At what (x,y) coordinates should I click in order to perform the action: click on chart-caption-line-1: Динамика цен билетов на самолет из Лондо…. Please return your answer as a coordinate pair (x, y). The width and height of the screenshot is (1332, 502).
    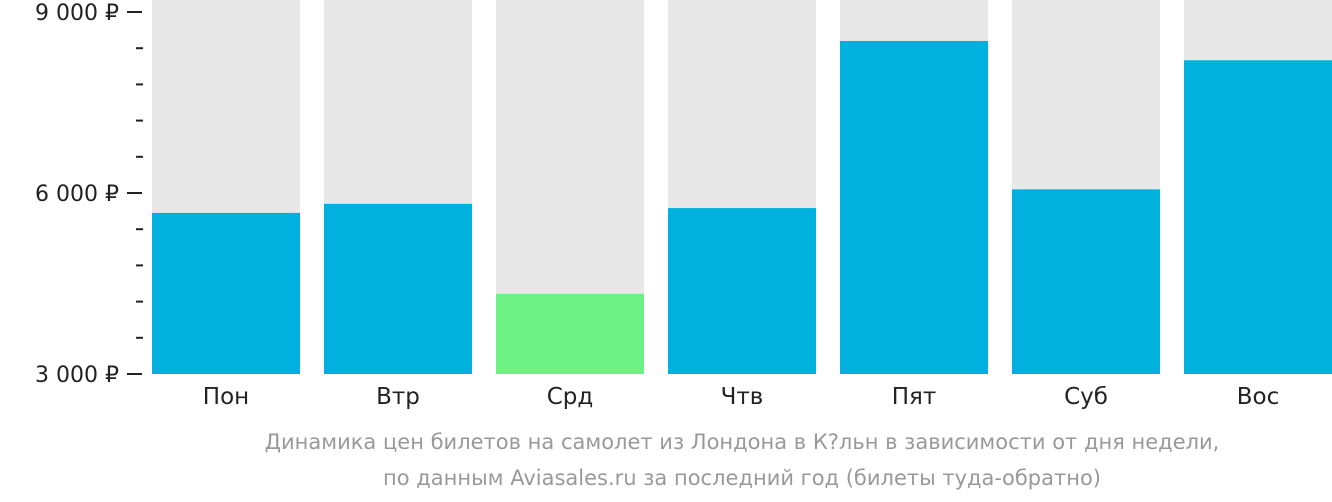
    Looking at the image, I should click on (742, 442).